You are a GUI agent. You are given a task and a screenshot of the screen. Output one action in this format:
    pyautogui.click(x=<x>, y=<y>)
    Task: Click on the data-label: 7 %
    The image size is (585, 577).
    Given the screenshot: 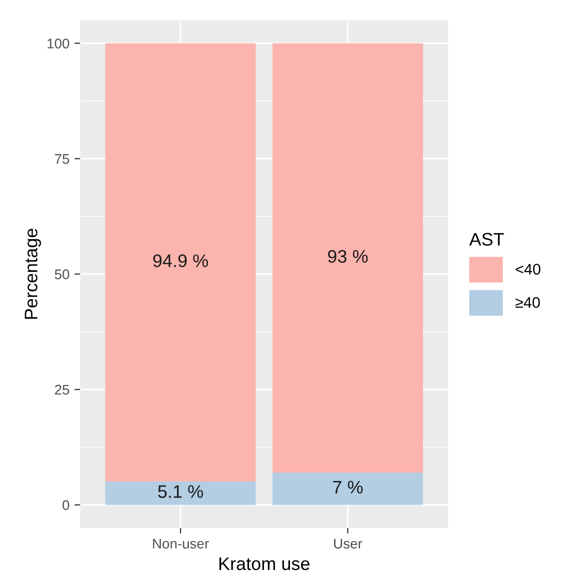 What is the action you would take?
    pyautogui.click(x=348, y=487)
    